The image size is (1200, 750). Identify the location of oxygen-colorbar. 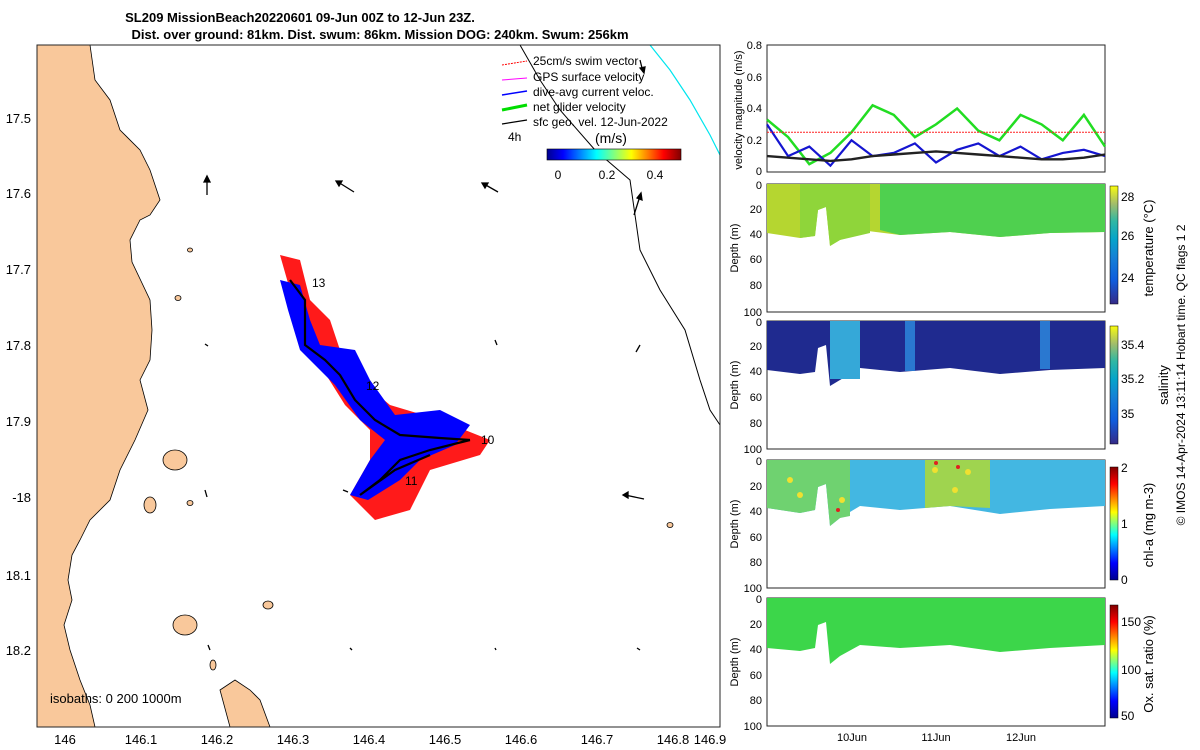
(1114, 661).